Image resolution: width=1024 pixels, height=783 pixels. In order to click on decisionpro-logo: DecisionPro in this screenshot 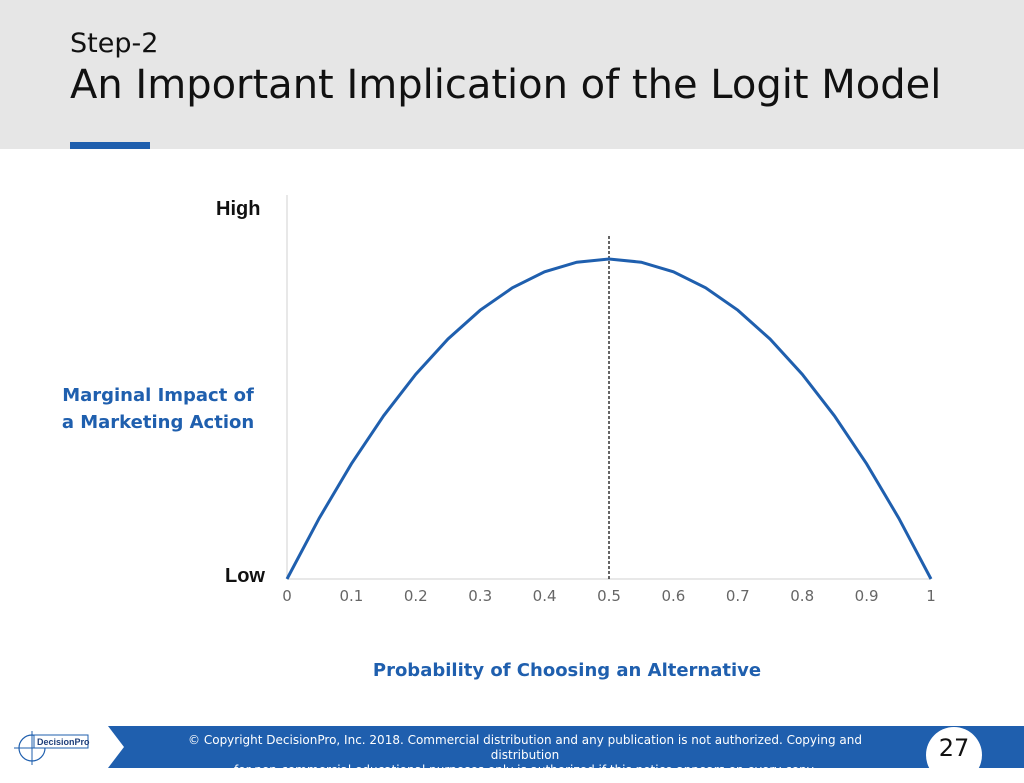, I will do `click(62, 747)`.